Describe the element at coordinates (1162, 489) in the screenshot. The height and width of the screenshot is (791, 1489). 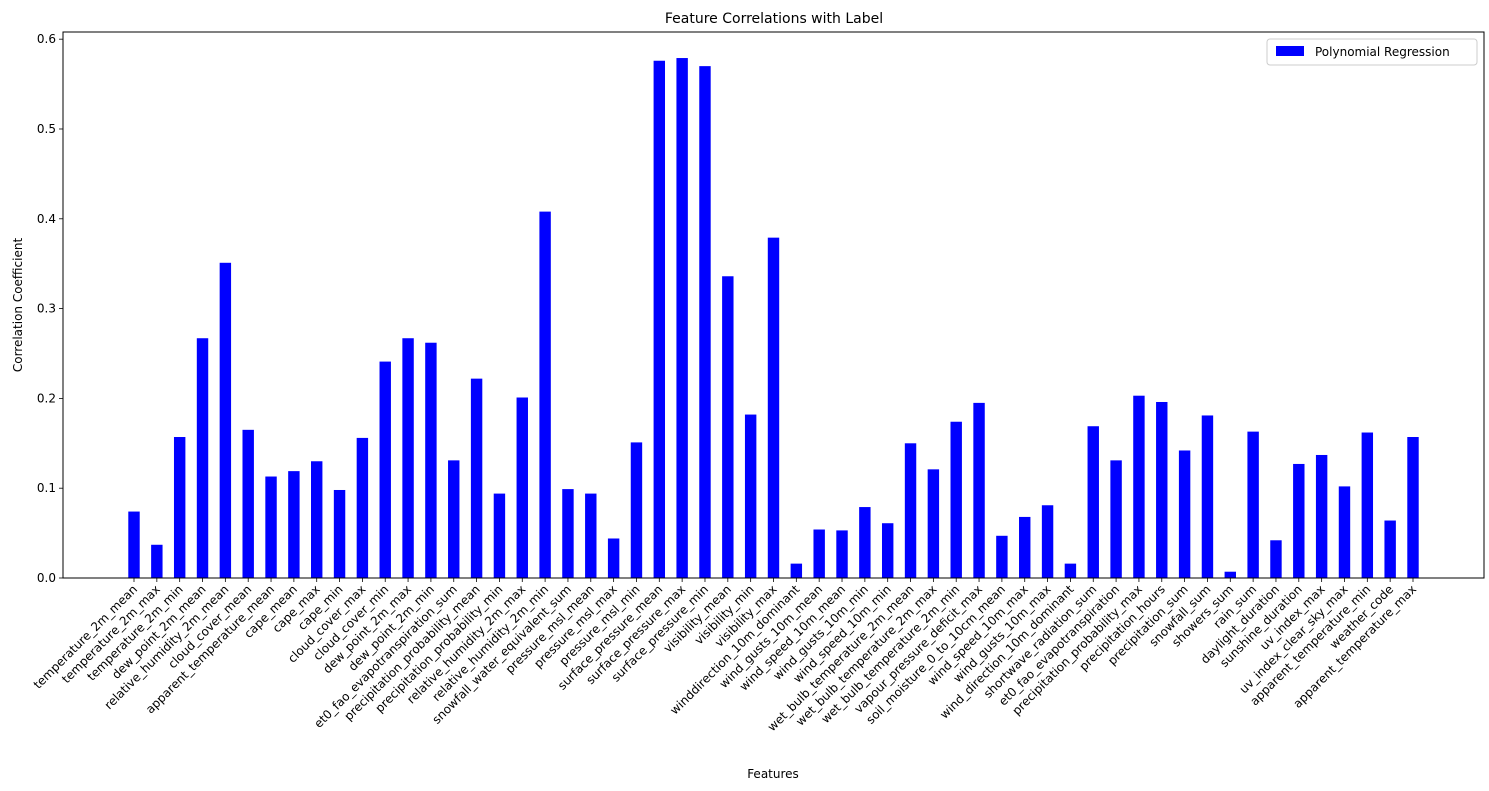
I see `bar-precipitation_hours` at that location.